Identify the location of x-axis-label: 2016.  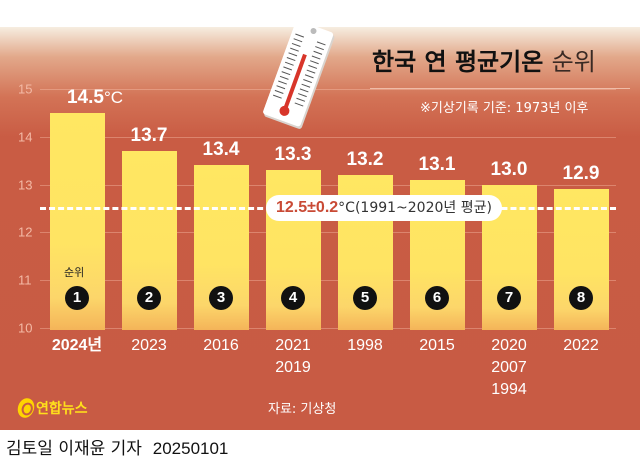
(221, 346).